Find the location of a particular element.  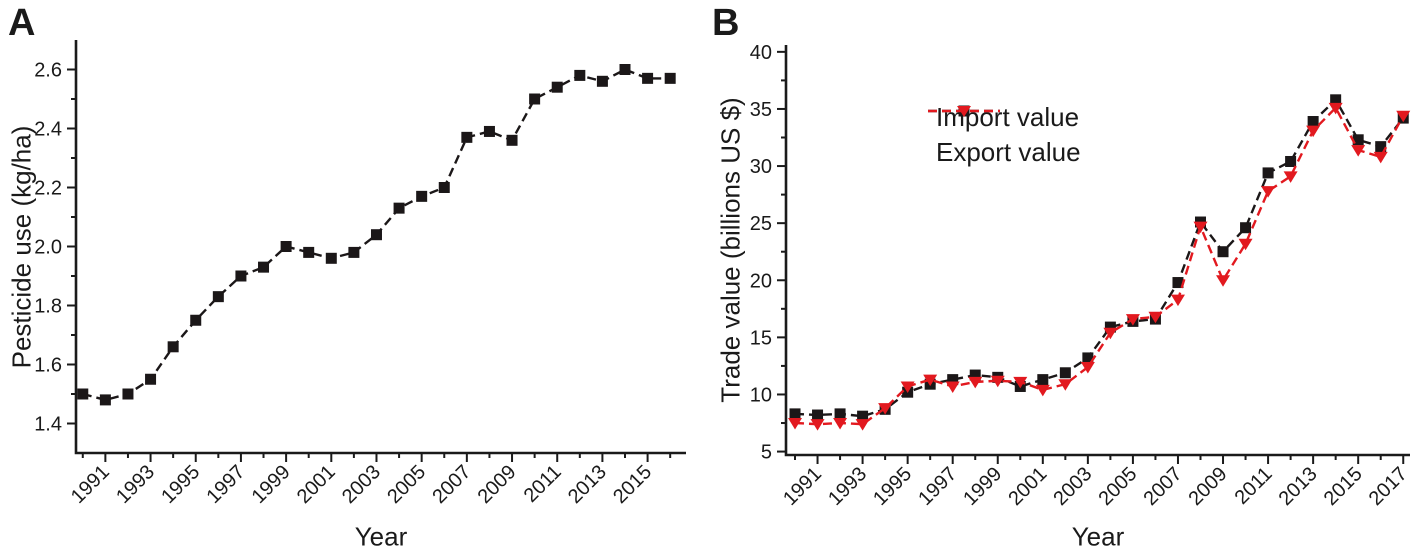

y-tick-label: 20 is located at coordinates (761, 281).